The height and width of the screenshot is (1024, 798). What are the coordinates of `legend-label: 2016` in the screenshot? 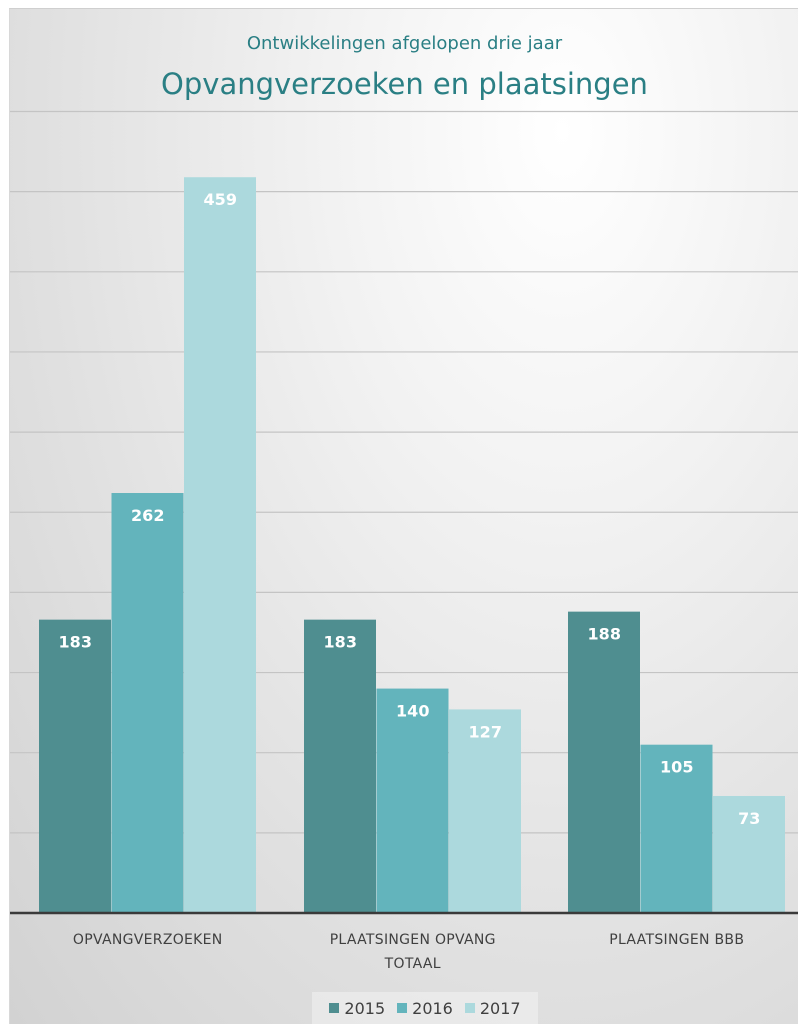 It's located at (432, 1008).